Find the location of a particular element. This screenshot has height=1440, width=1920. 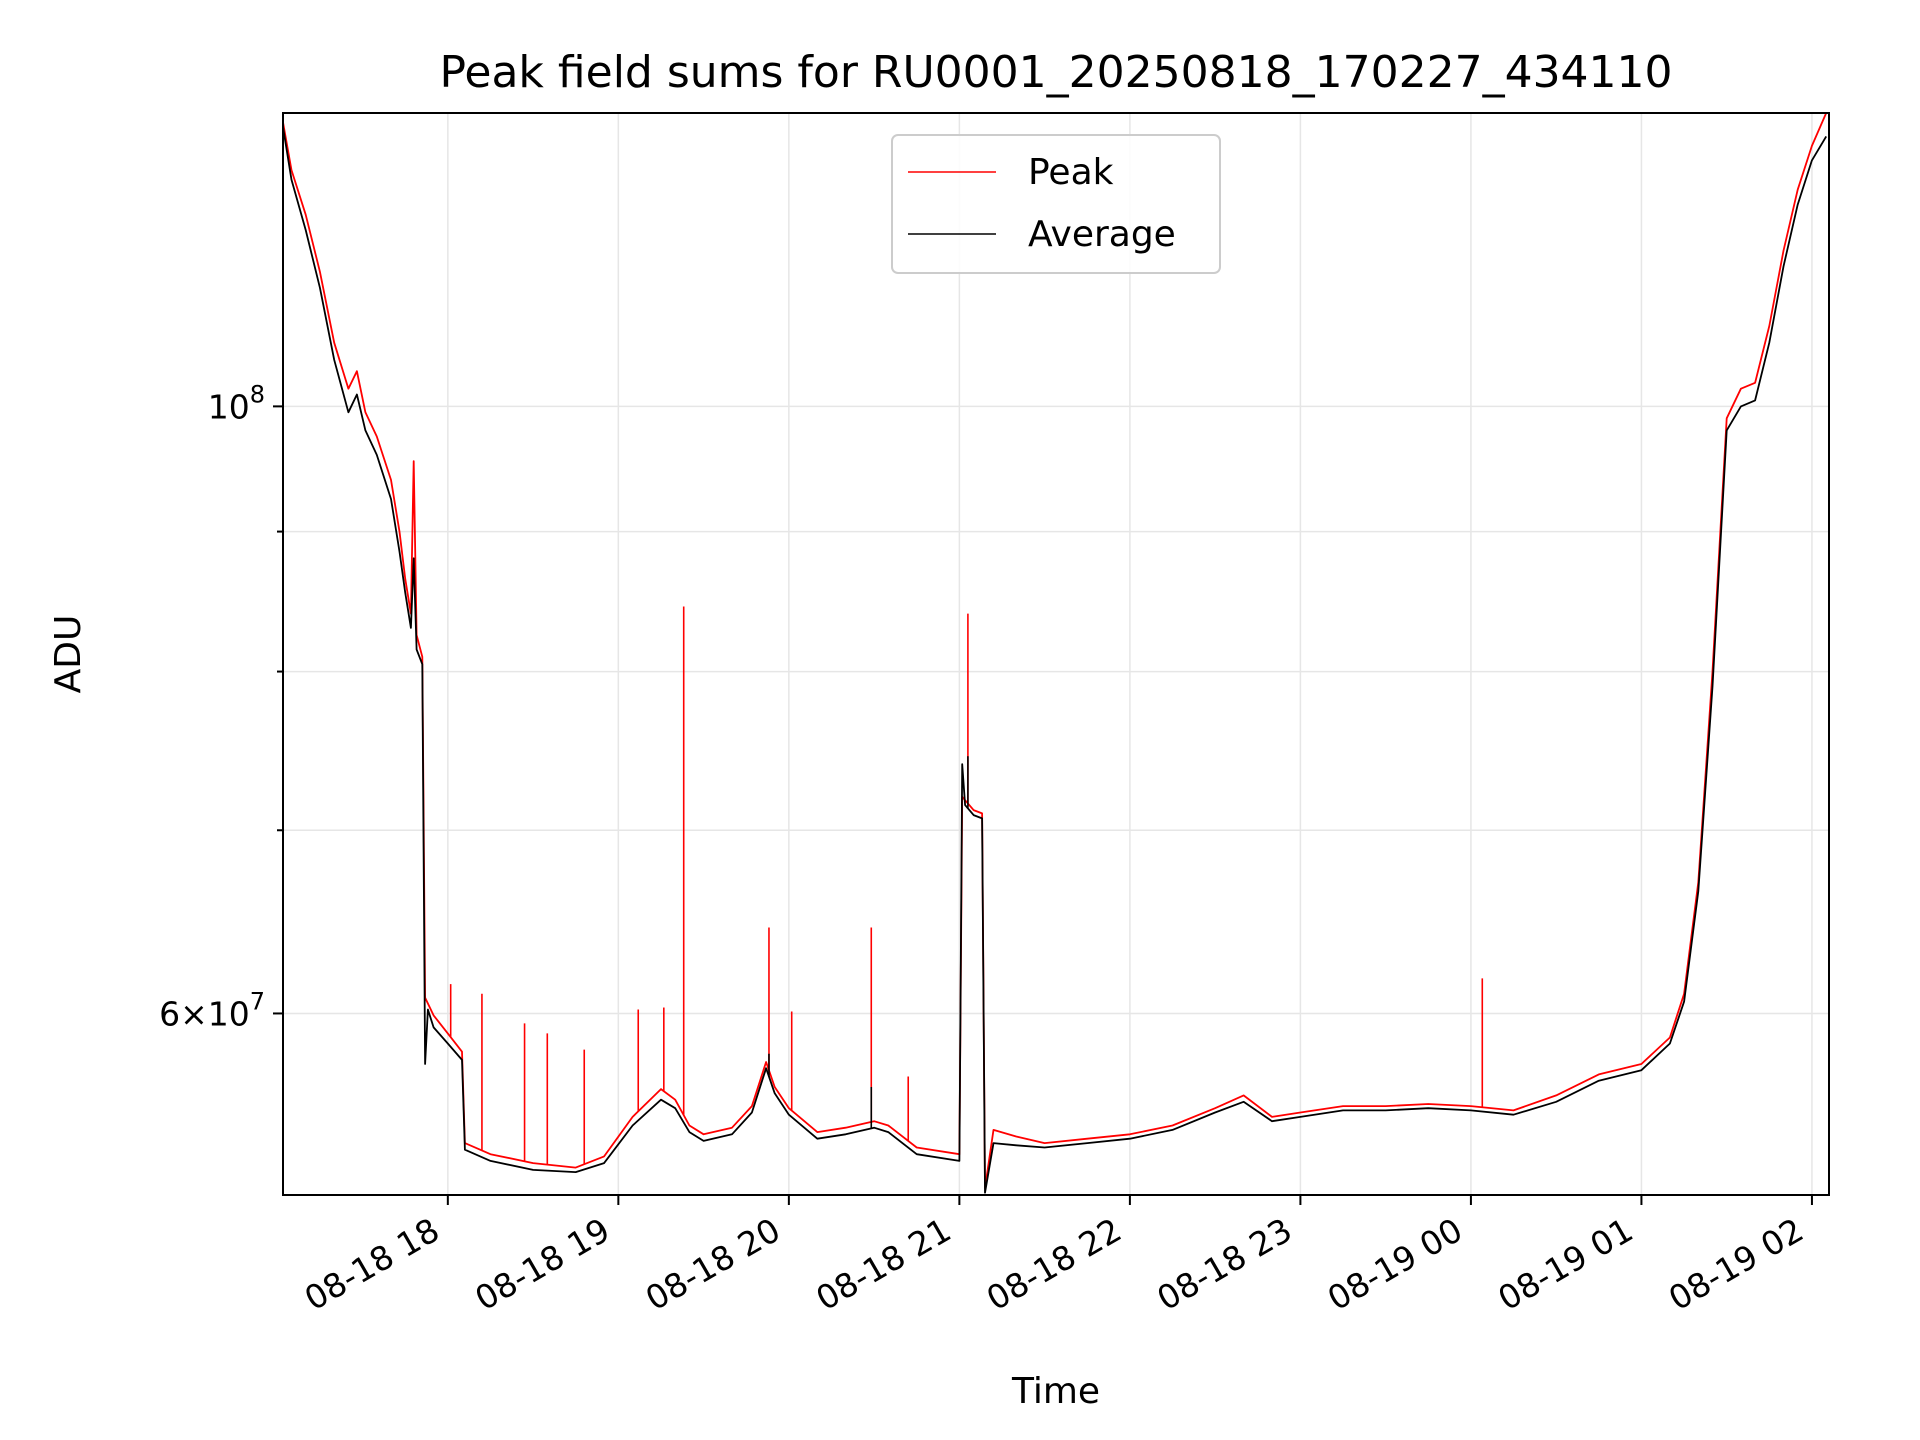

legend-average-label: Average is located at coordinates (1102, 234).